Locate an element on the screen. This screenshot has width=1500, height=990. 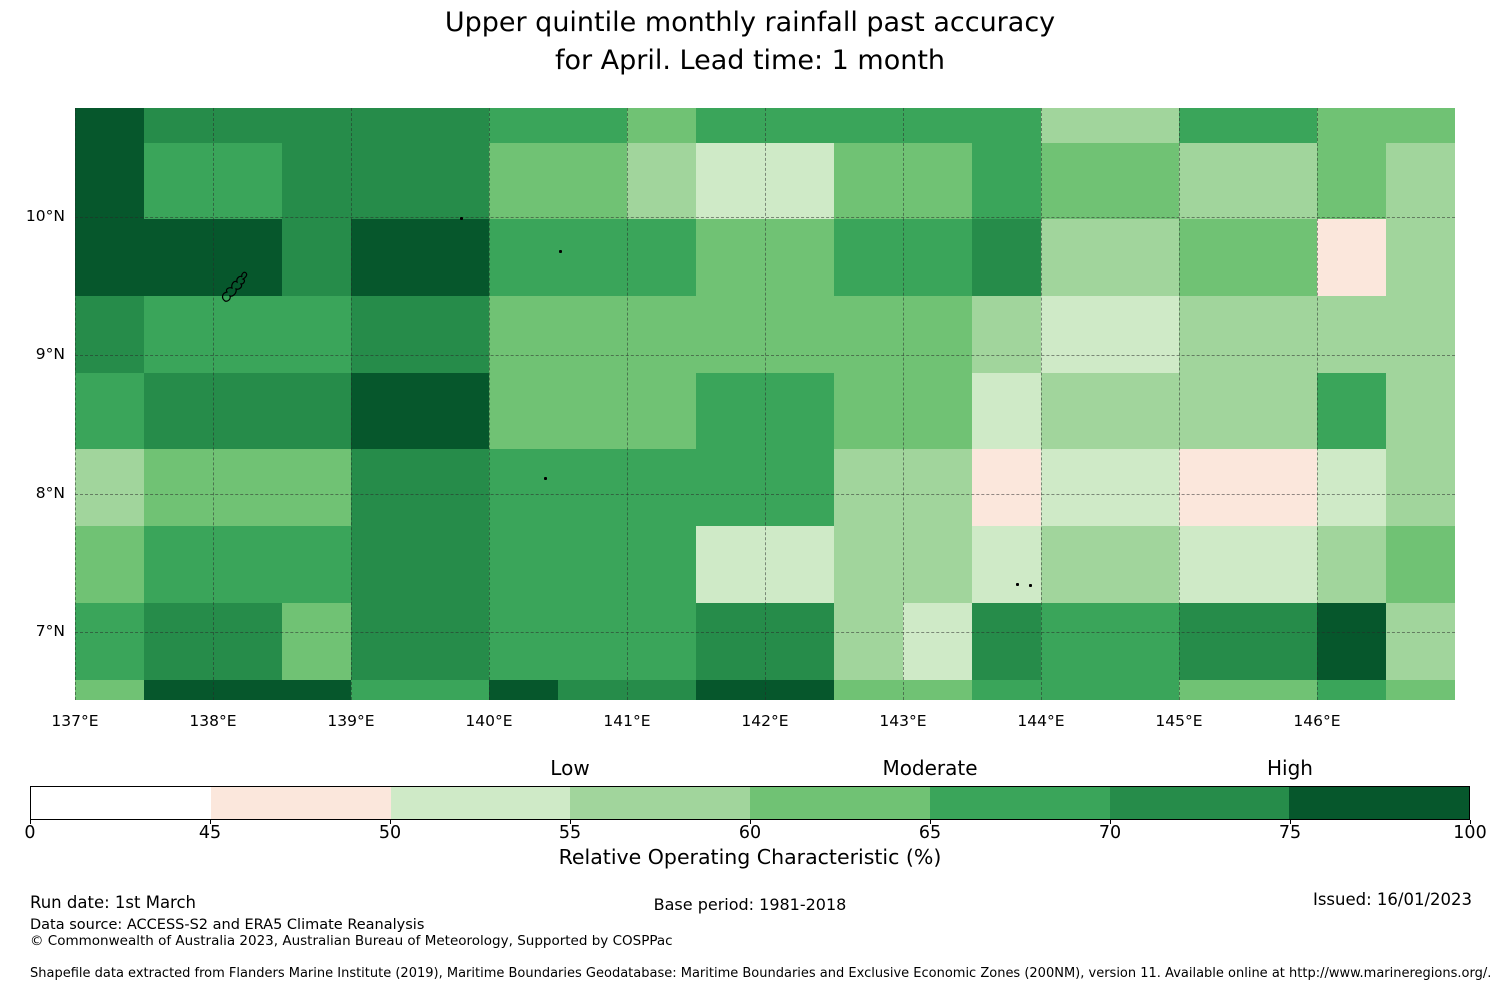
x-tick-label: 137°E is located at coordinates (75, 721).